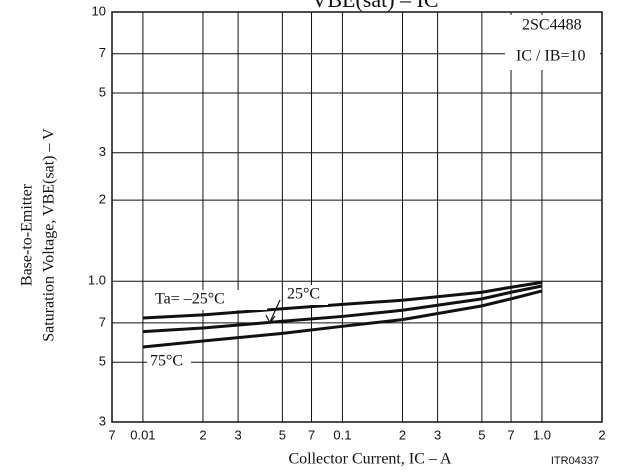 The height and width of the screenshot is (472, 621). I want to click on annotation: 2SC4488, so click(552, 25).